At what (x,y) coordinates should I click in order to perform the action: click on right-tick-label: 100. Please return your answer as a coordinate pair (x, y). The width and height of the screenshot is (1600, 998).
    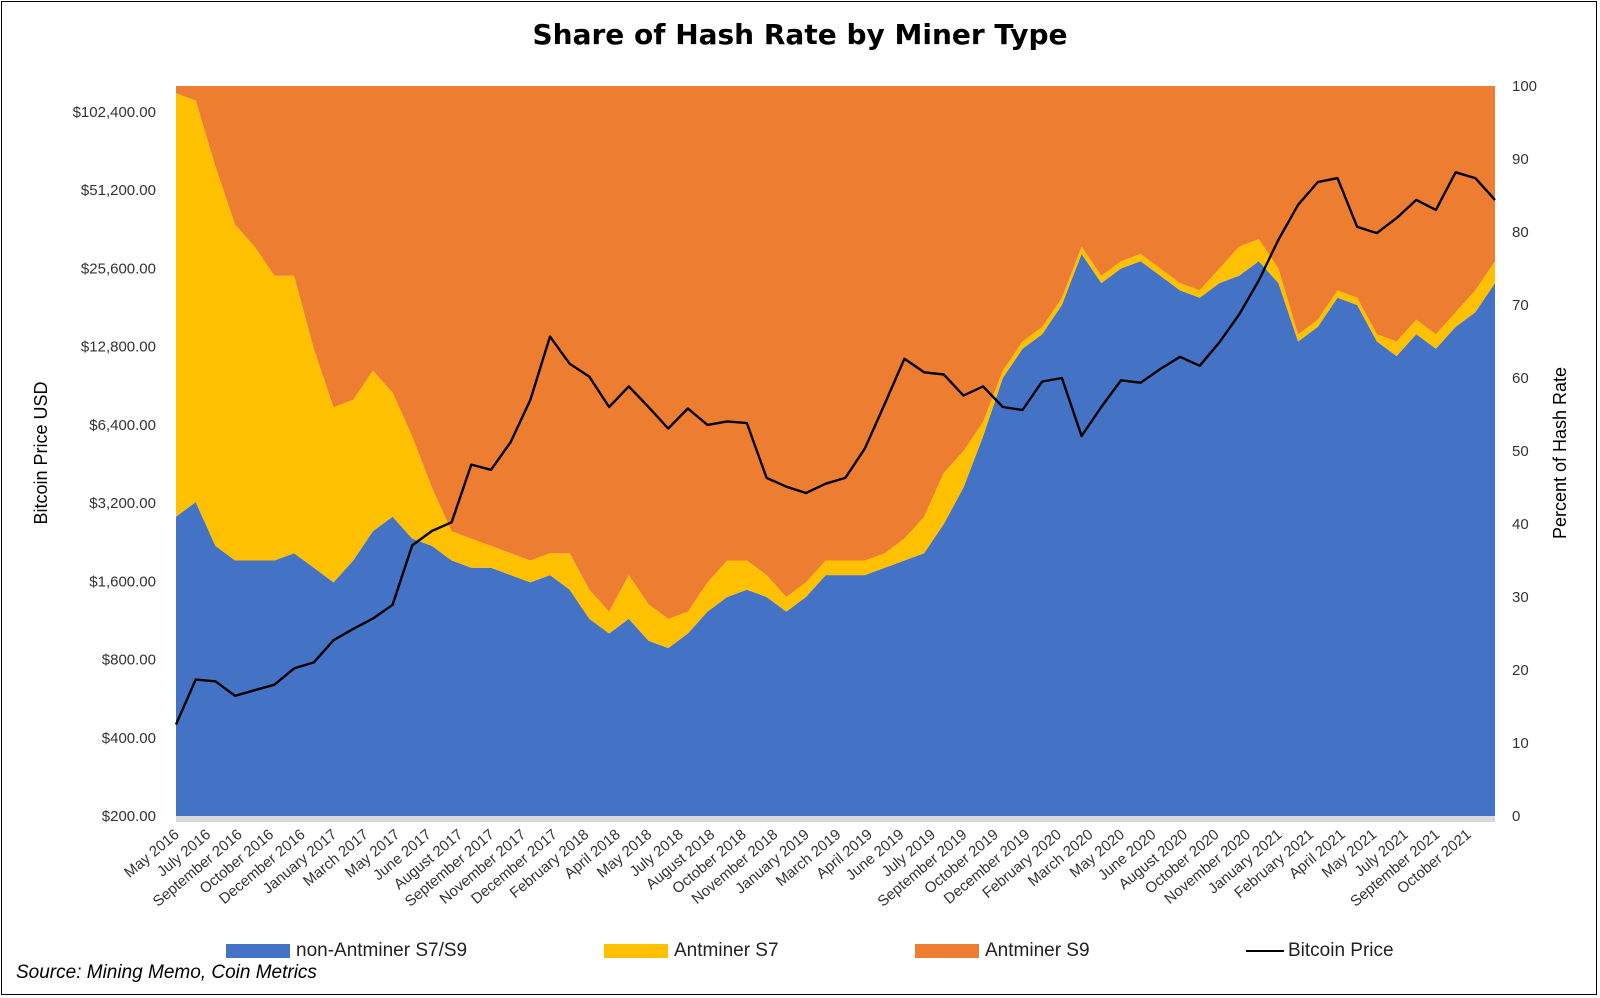
    Looking at the image, I should click on (1524, 86).